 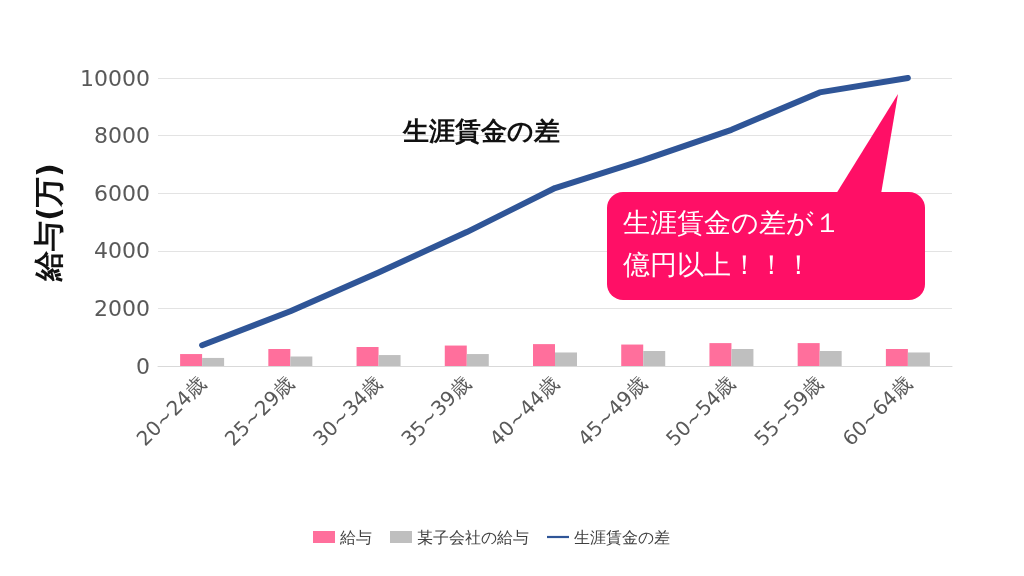 I want to click on annotation: 生涯賃金の差が１億円以上！！！, so click(x=732, y=244).